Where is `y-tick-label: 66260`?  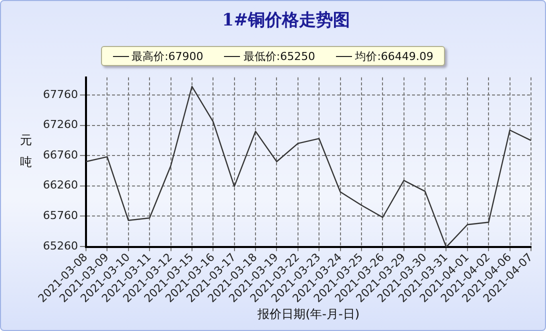
y-tick-label: 66260 is located at coordinates (60, 185).